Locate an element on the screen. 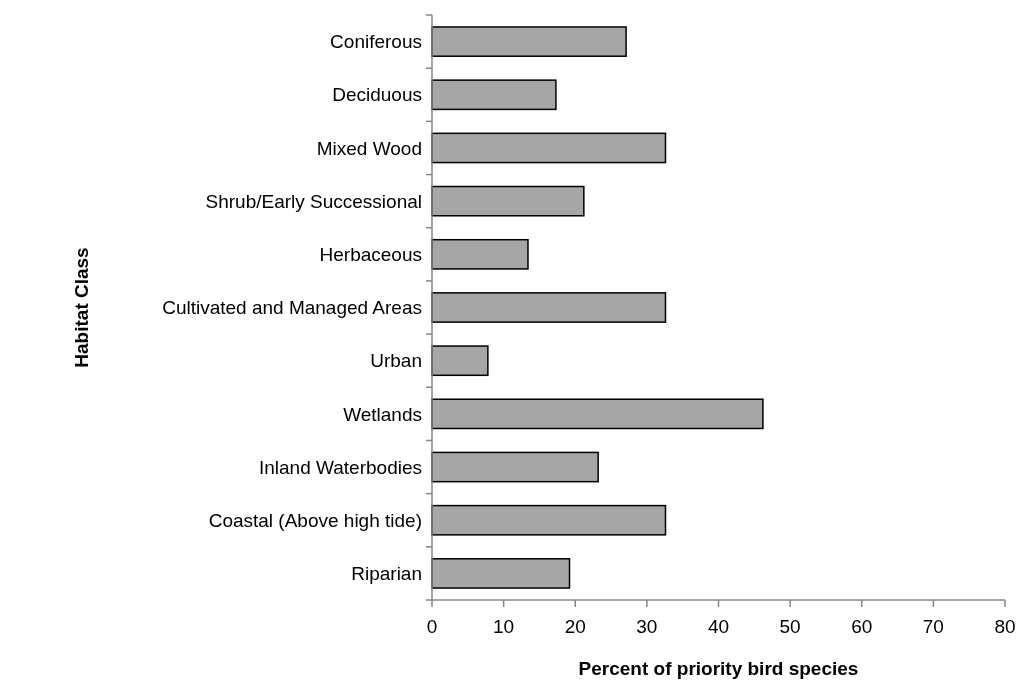 The width and height of the screenshot is (1021, 683). y-tick-label: Deciduous is located at coordinates (377, 95).